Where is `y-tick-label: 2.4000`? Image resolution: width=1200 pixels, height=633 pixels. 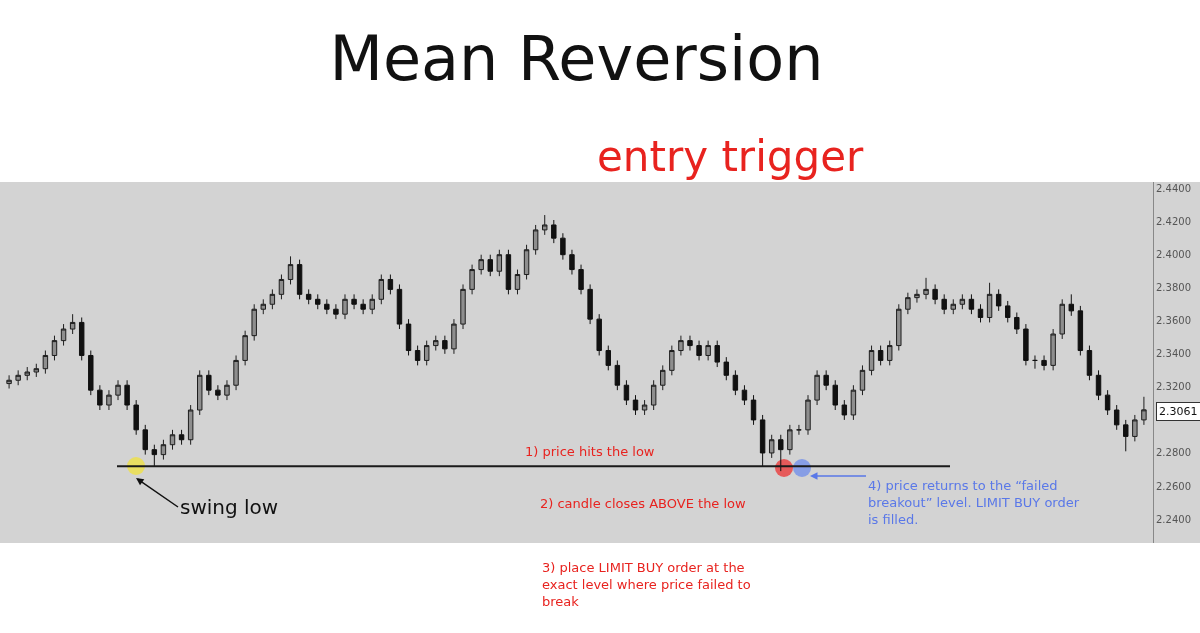 y-tick-label: 2.4000 is located at coordinates (1173, 255).